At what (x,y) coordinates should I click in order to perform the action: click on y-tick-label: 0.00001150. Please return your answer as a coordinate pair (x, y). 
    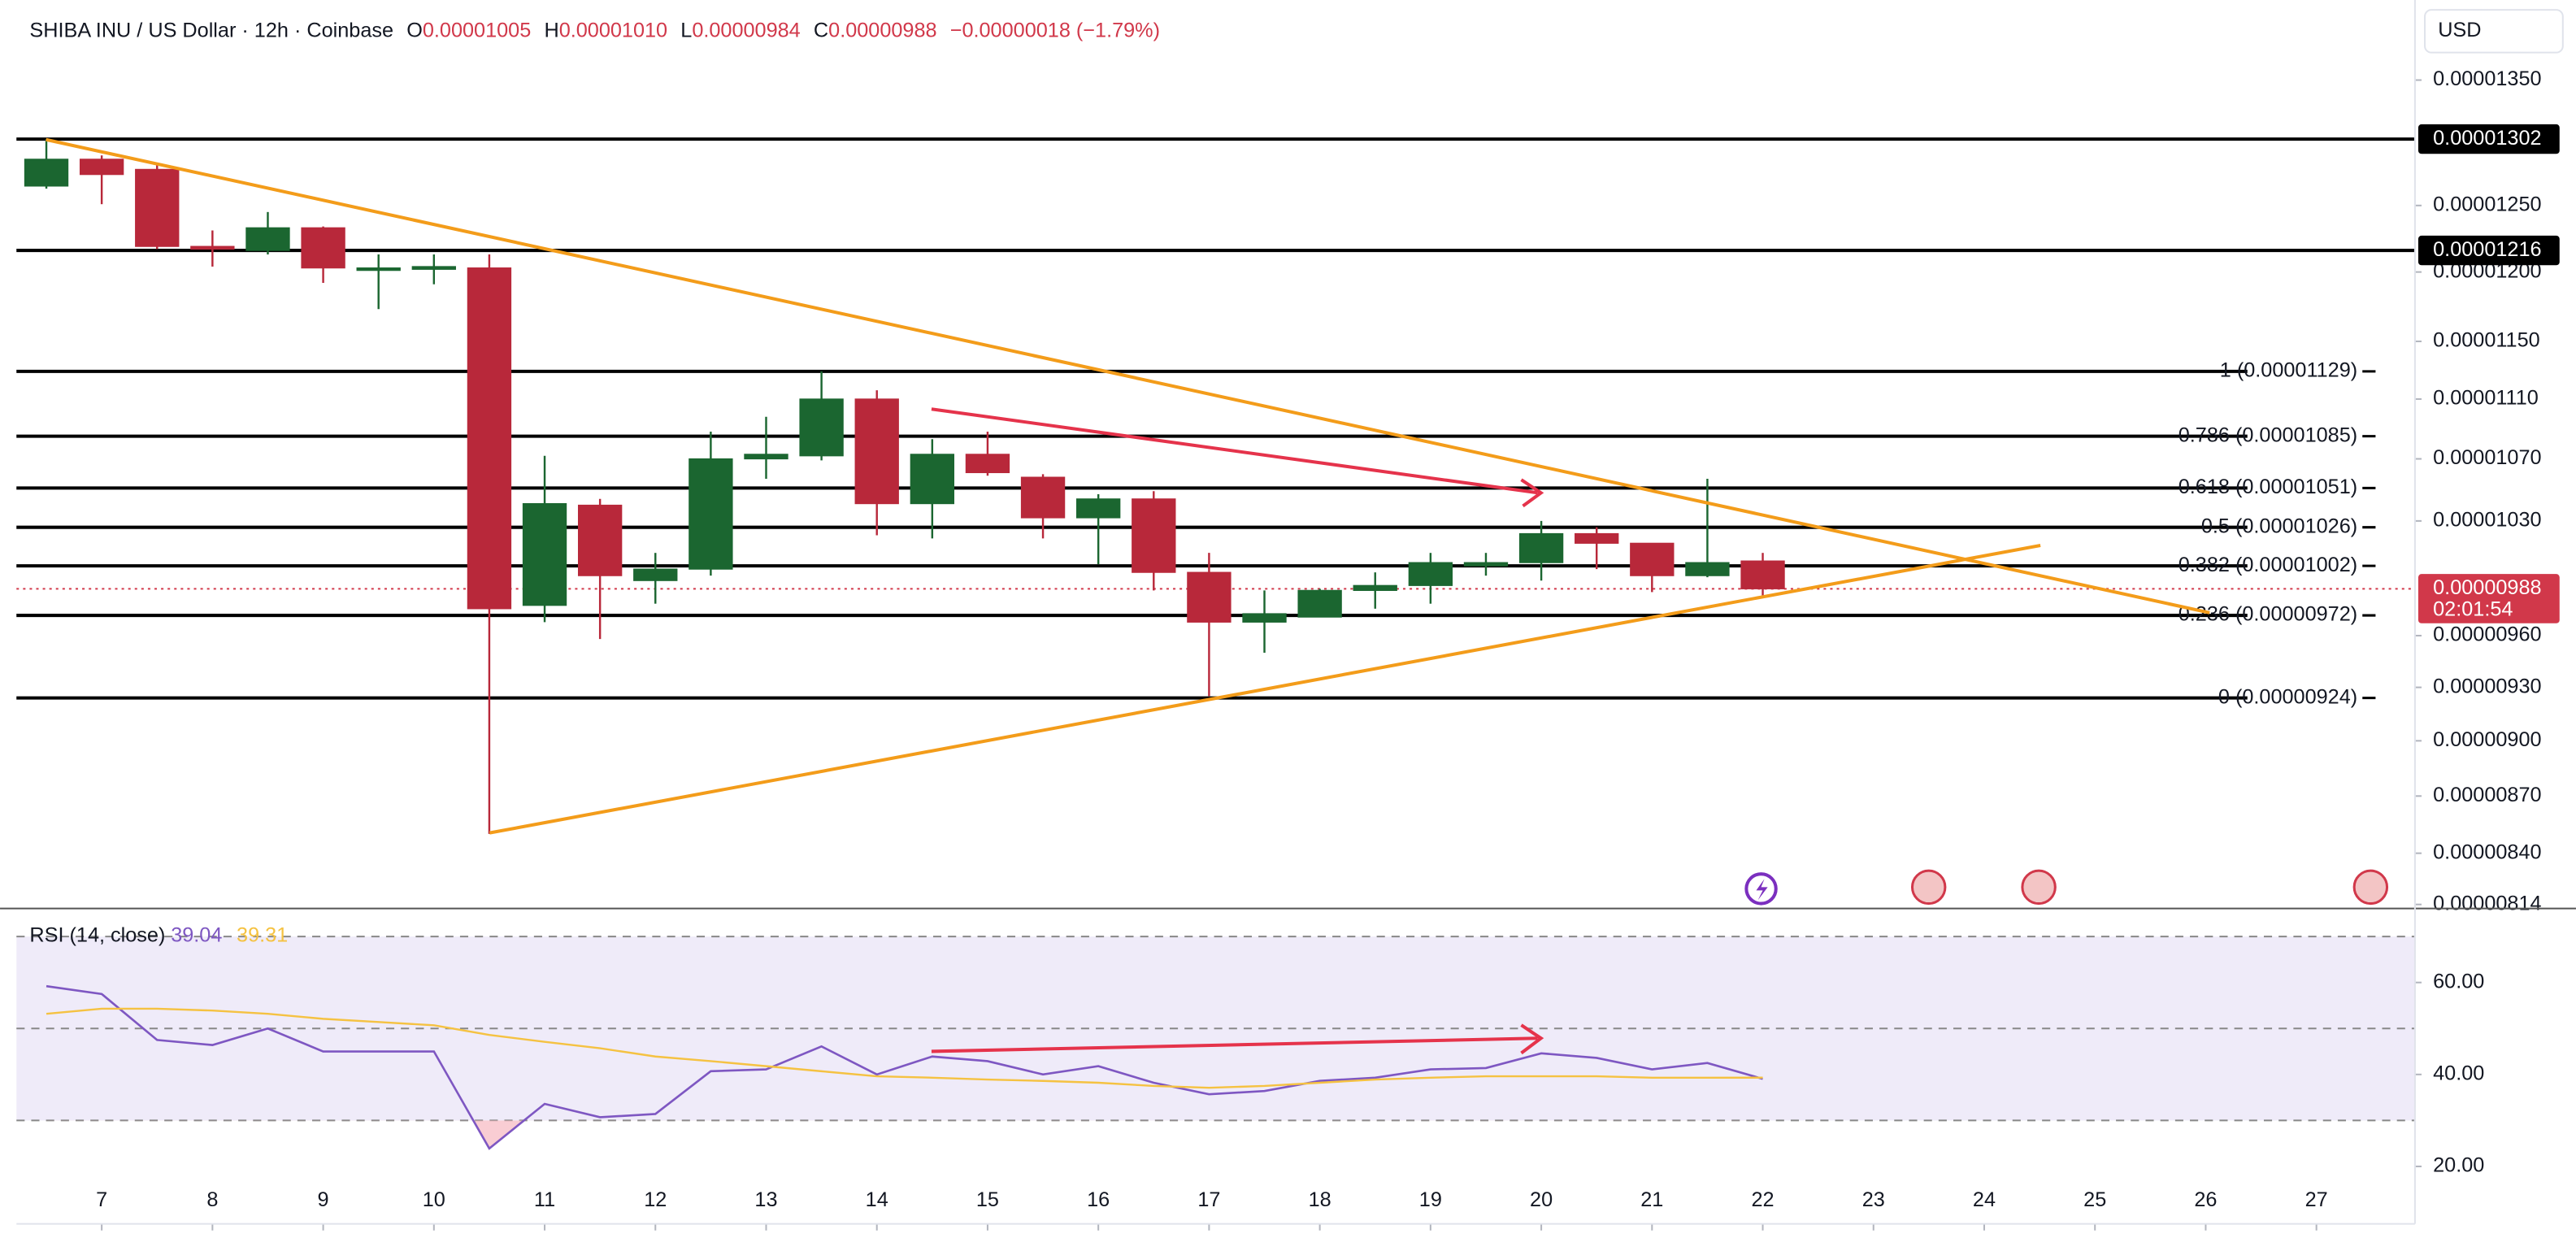
    Looking at the image, I should click on (2486, 340).